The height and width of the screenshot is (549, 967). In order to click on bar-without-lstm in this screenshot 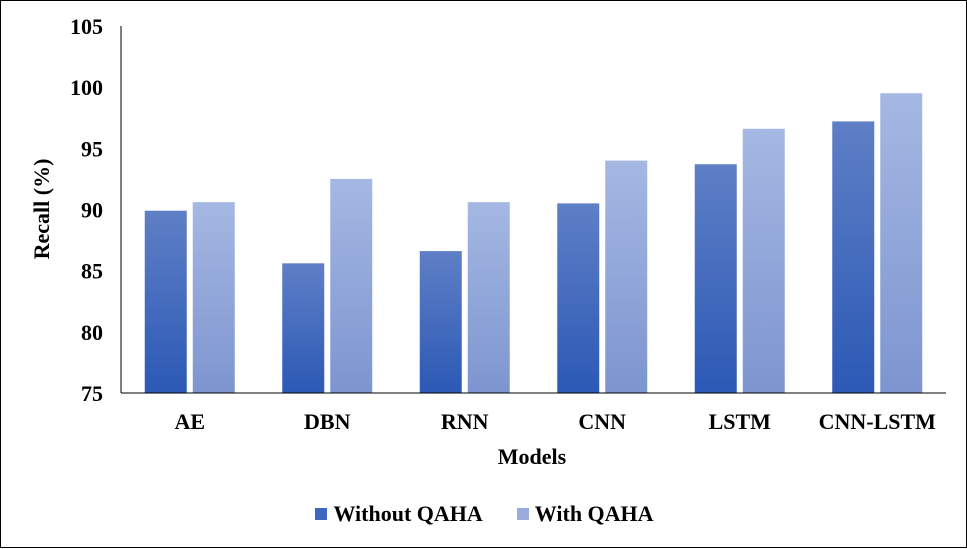, I will do `click(715, 278)`.